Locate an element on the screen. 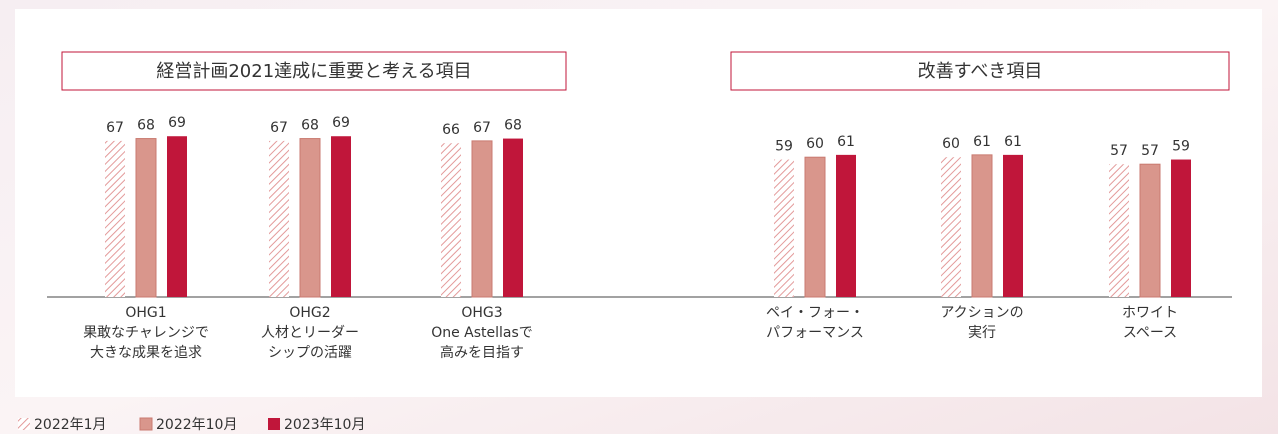  x-tick-label: ペイ・フォー・パフォーマンス is located at coordinates (815, 323).